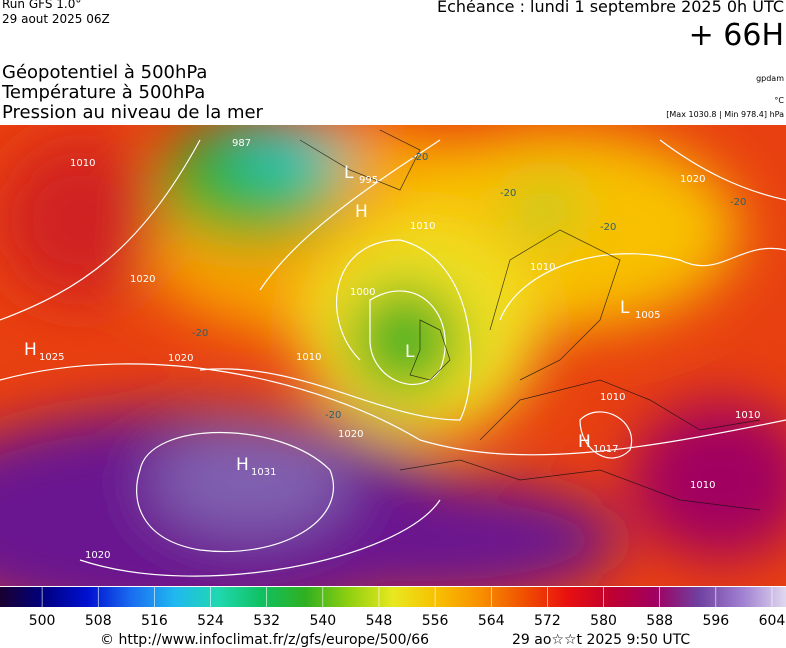  What do you see at coordinates (659, 621) in the screenshot?
I see `colorbar-label: 588` at bounding box center [659, 621].